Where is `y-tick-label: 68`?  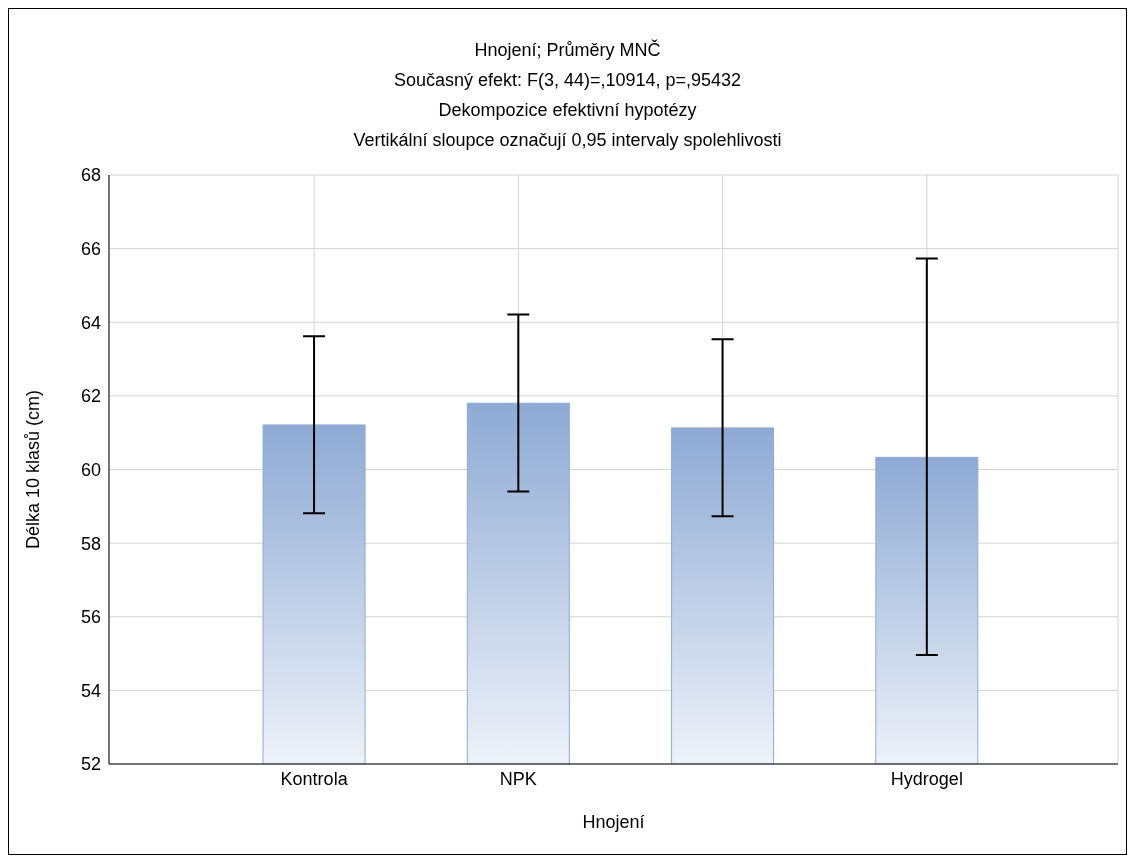 y-tick-label: 68 is located at coordinates (90, 175).